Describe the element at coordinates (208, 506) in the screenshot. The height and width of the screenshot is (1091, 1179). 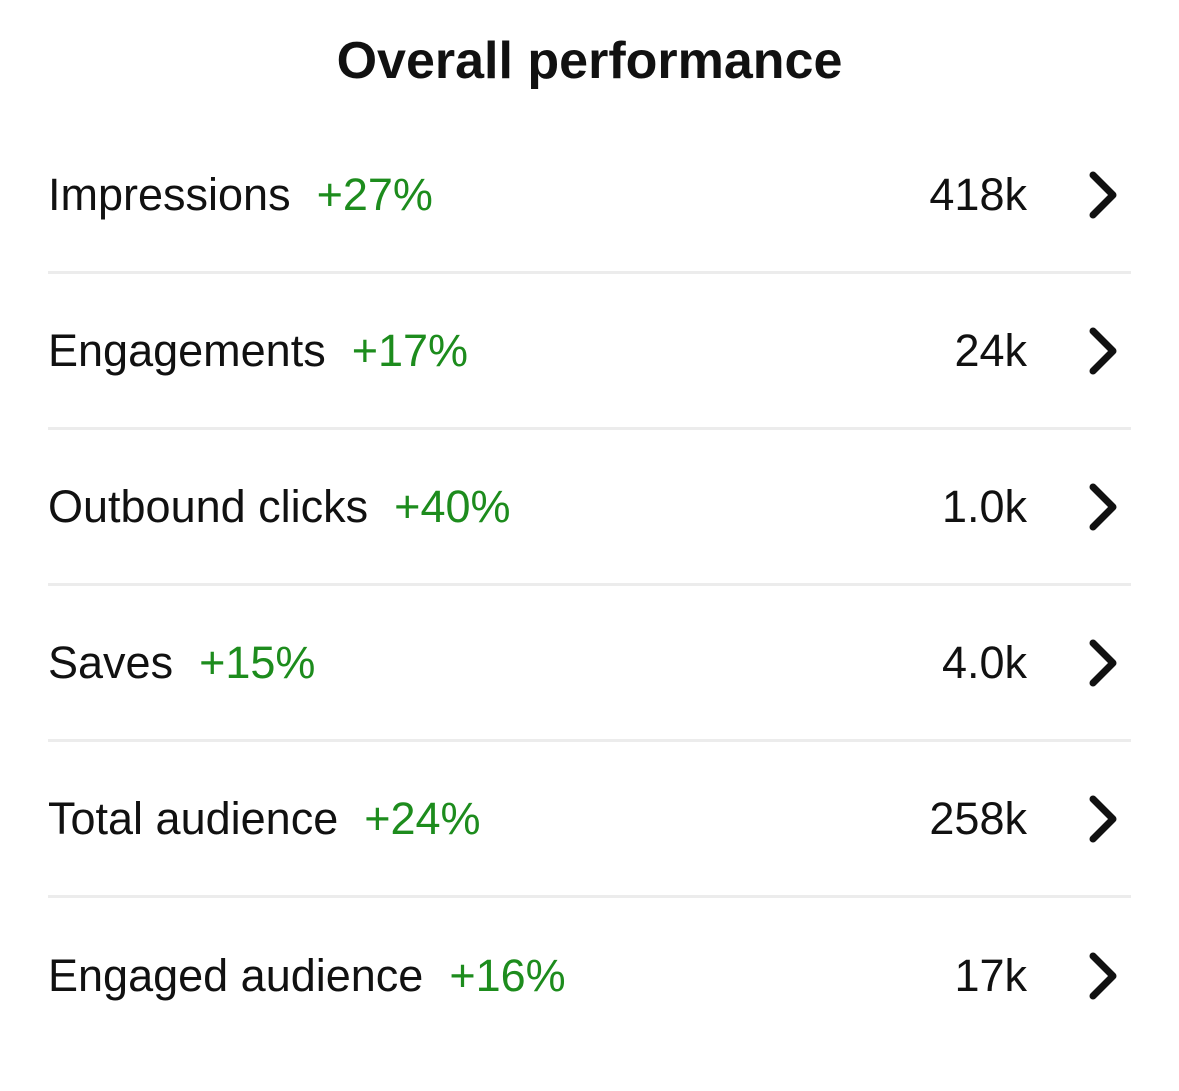
I see `metric-label: Outbound clicks` at that location.